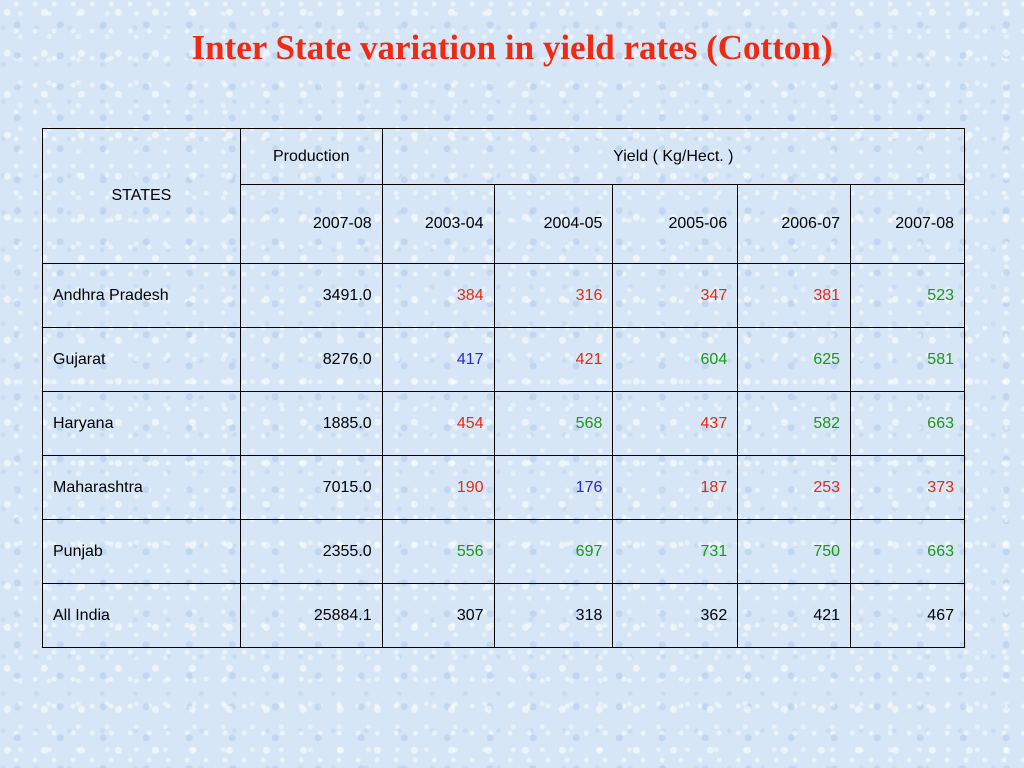  What do you see at coordinates (311, 615) in the screenshot?
I see `production-cell: 25884.1` at bounding box center [311, 615].